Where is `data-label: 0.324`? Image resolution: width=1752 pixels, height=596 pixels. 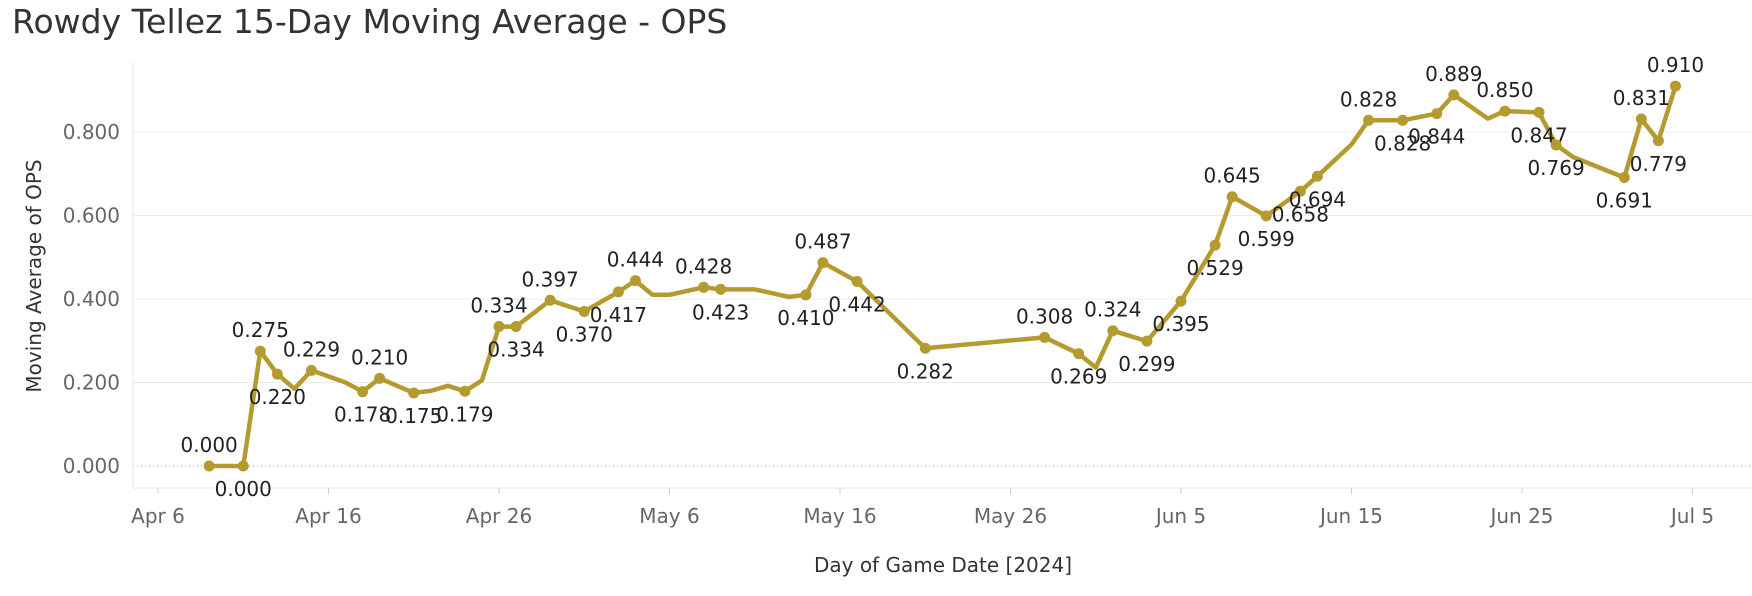
data-label: 0.324 is located at coordinates (1112, 310).